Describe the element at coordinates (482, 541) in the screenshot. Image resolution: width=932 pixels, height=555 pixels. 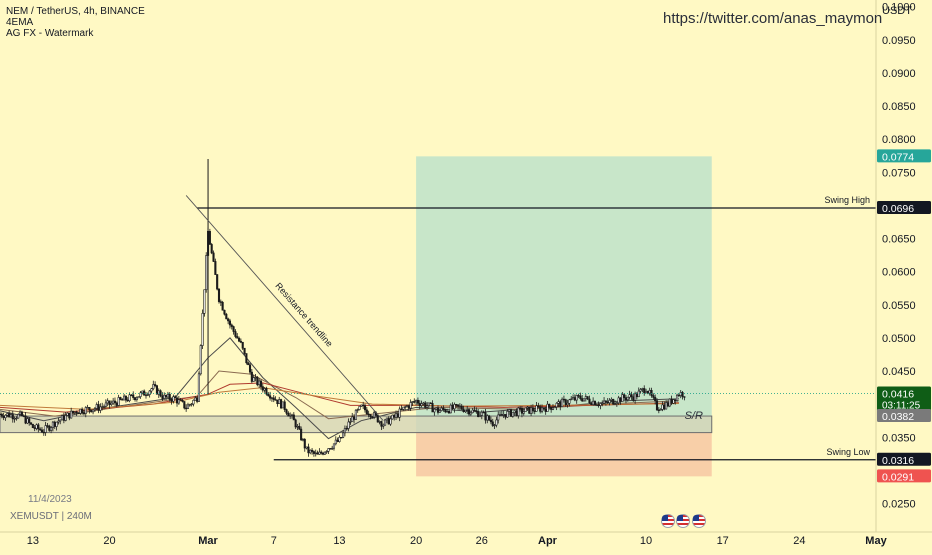
I see `time-tick-label: 26` at that location.